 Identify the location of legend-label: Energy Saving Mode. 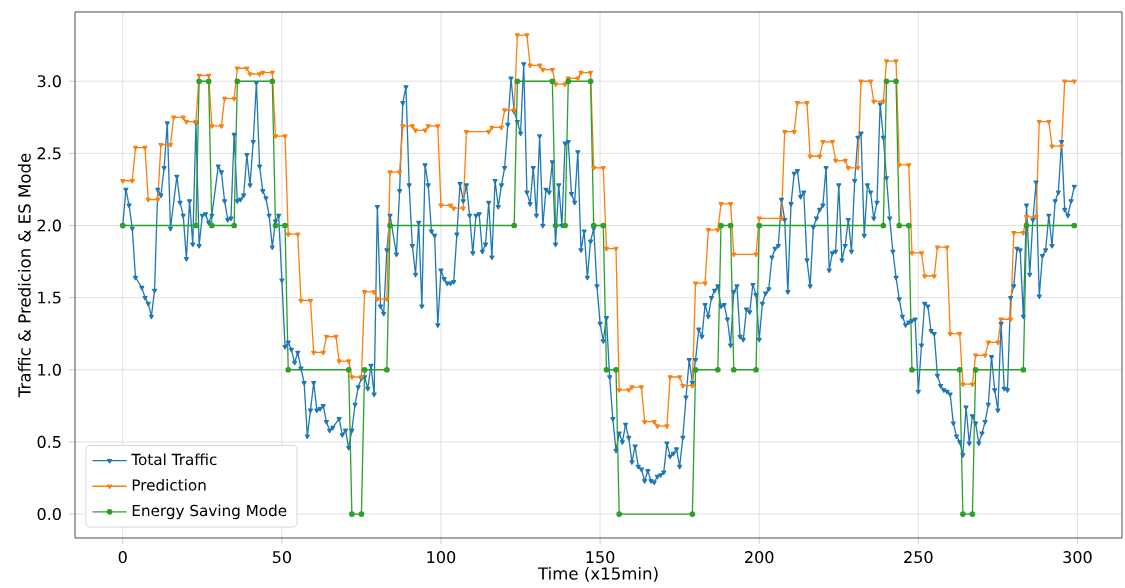
(209, 512).